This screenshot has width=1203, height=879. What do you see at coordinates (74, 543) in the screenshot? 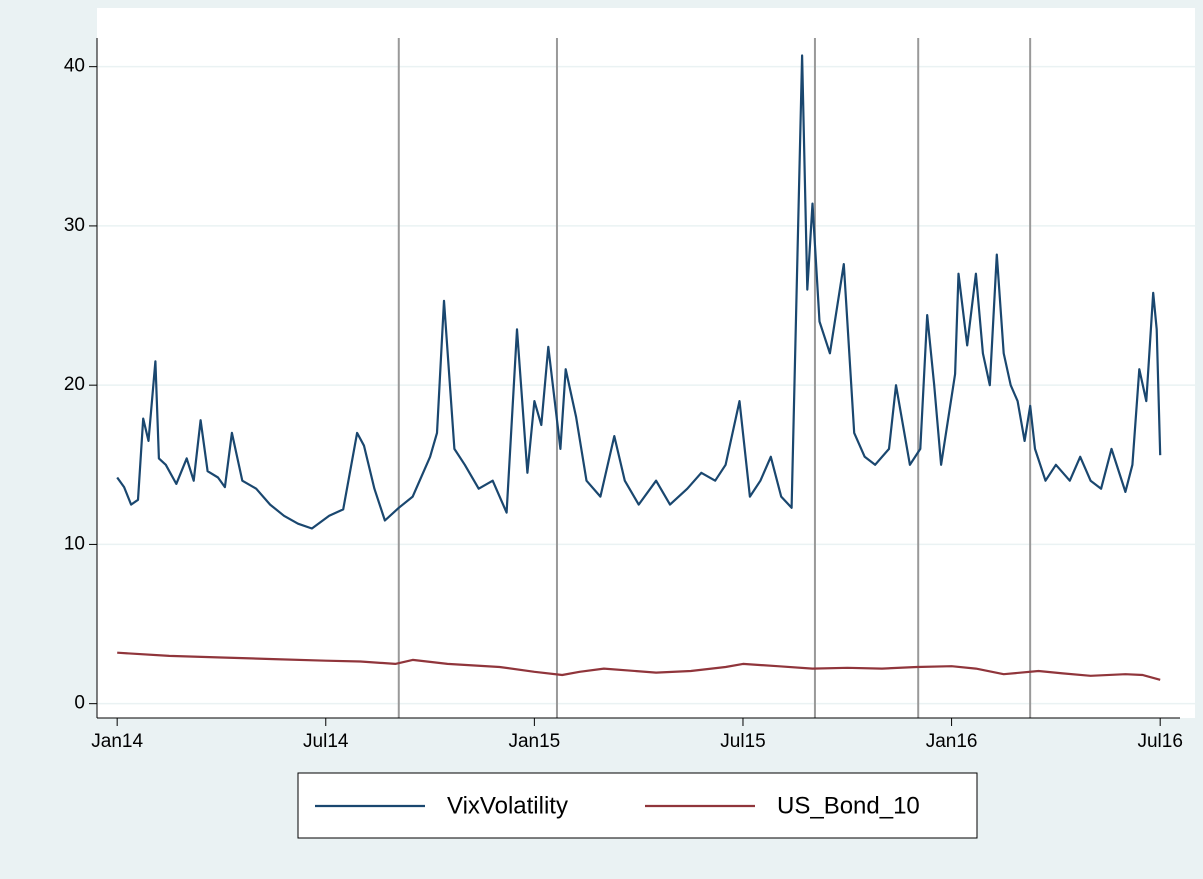
I see `y-tick-label: 10` at bounding box center [74, 543].